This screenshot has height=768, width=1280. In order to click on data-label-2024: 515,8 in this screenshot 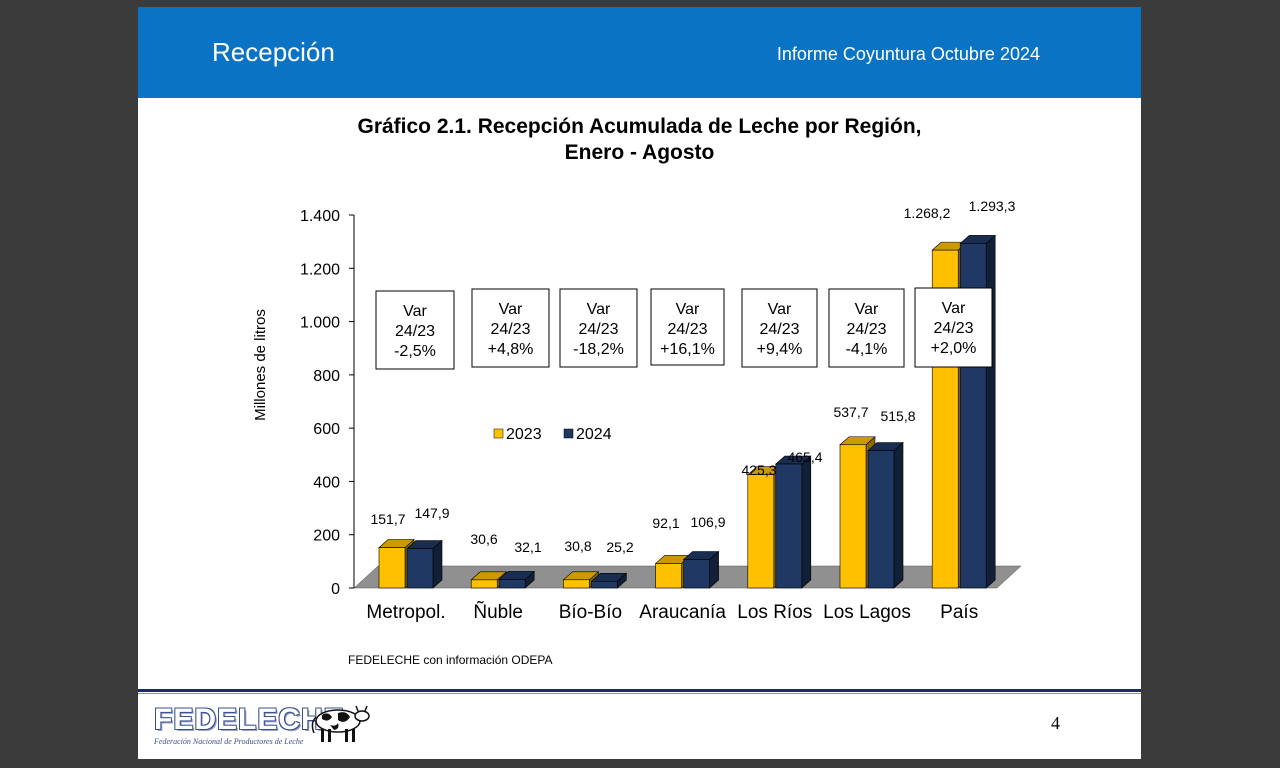, I will do `click(897, 416)`.